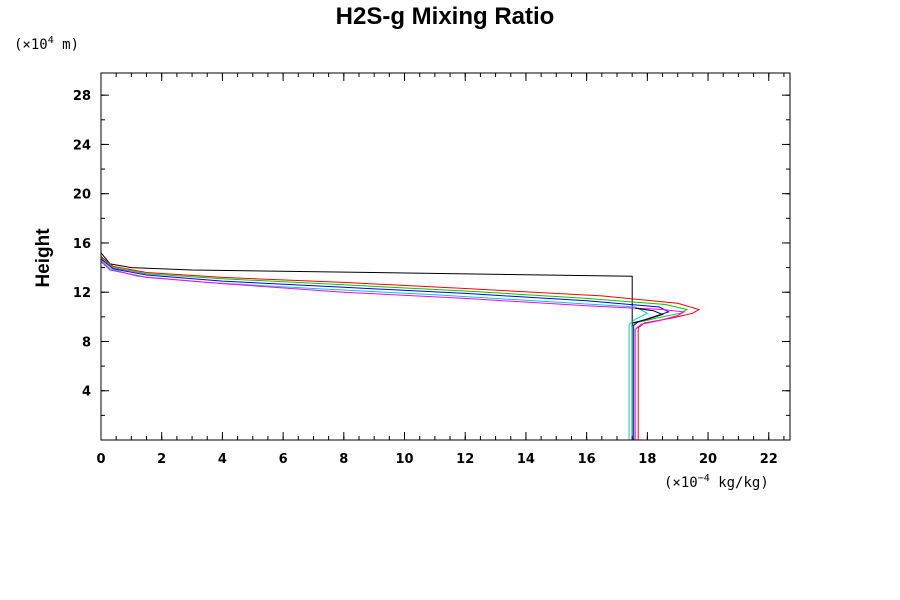 The image size is (900, 600). What do you see at coordinates (43, 258) in the screenshot?
I see `y-axis-label: Height` at bounding box center [43, 258].